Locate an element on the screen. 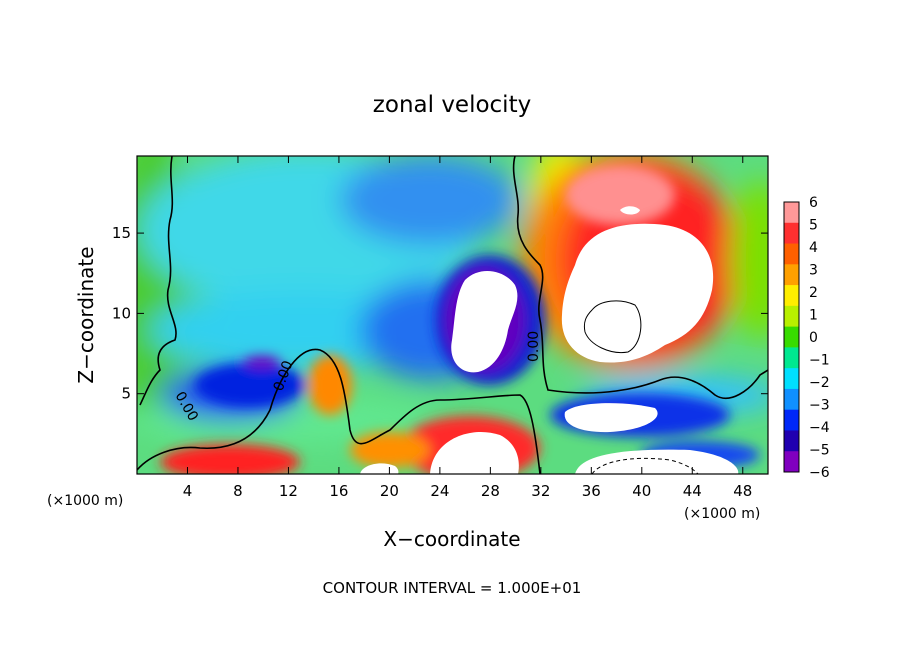  colorbar-label-8: −2 is located at coordinates (819, 383).